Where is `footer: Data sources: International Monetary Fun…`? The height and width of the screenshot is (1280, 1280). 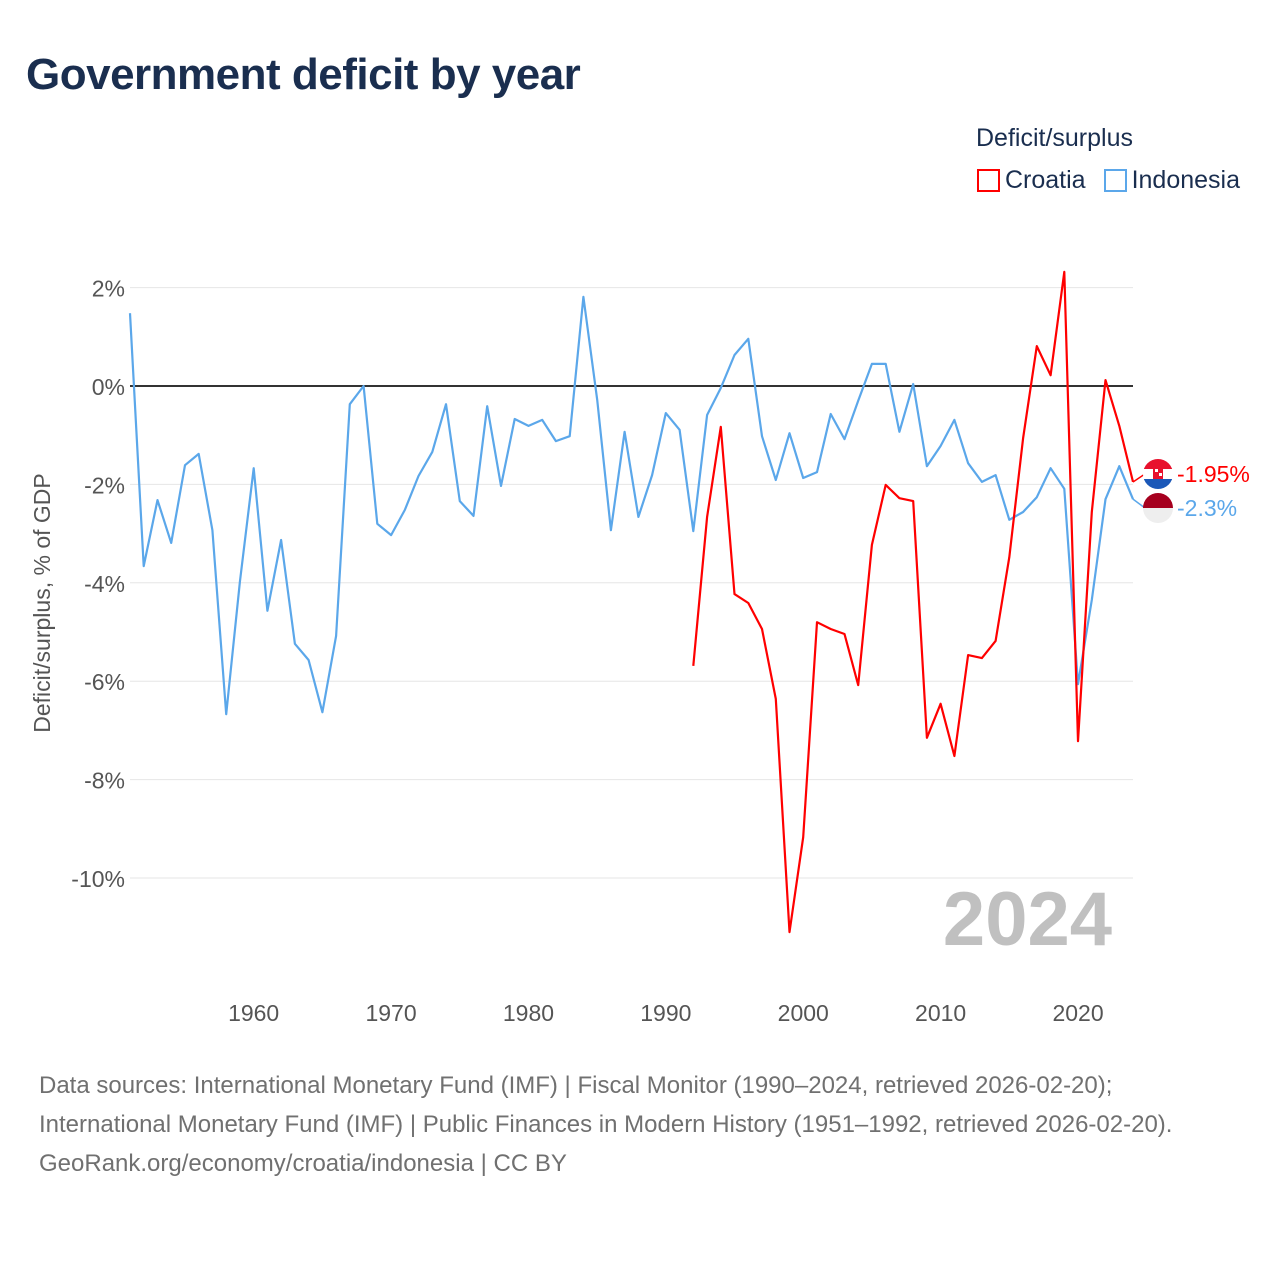 footer: Data sources: International Monetary Fun… is located at coordinates (639, 1124).